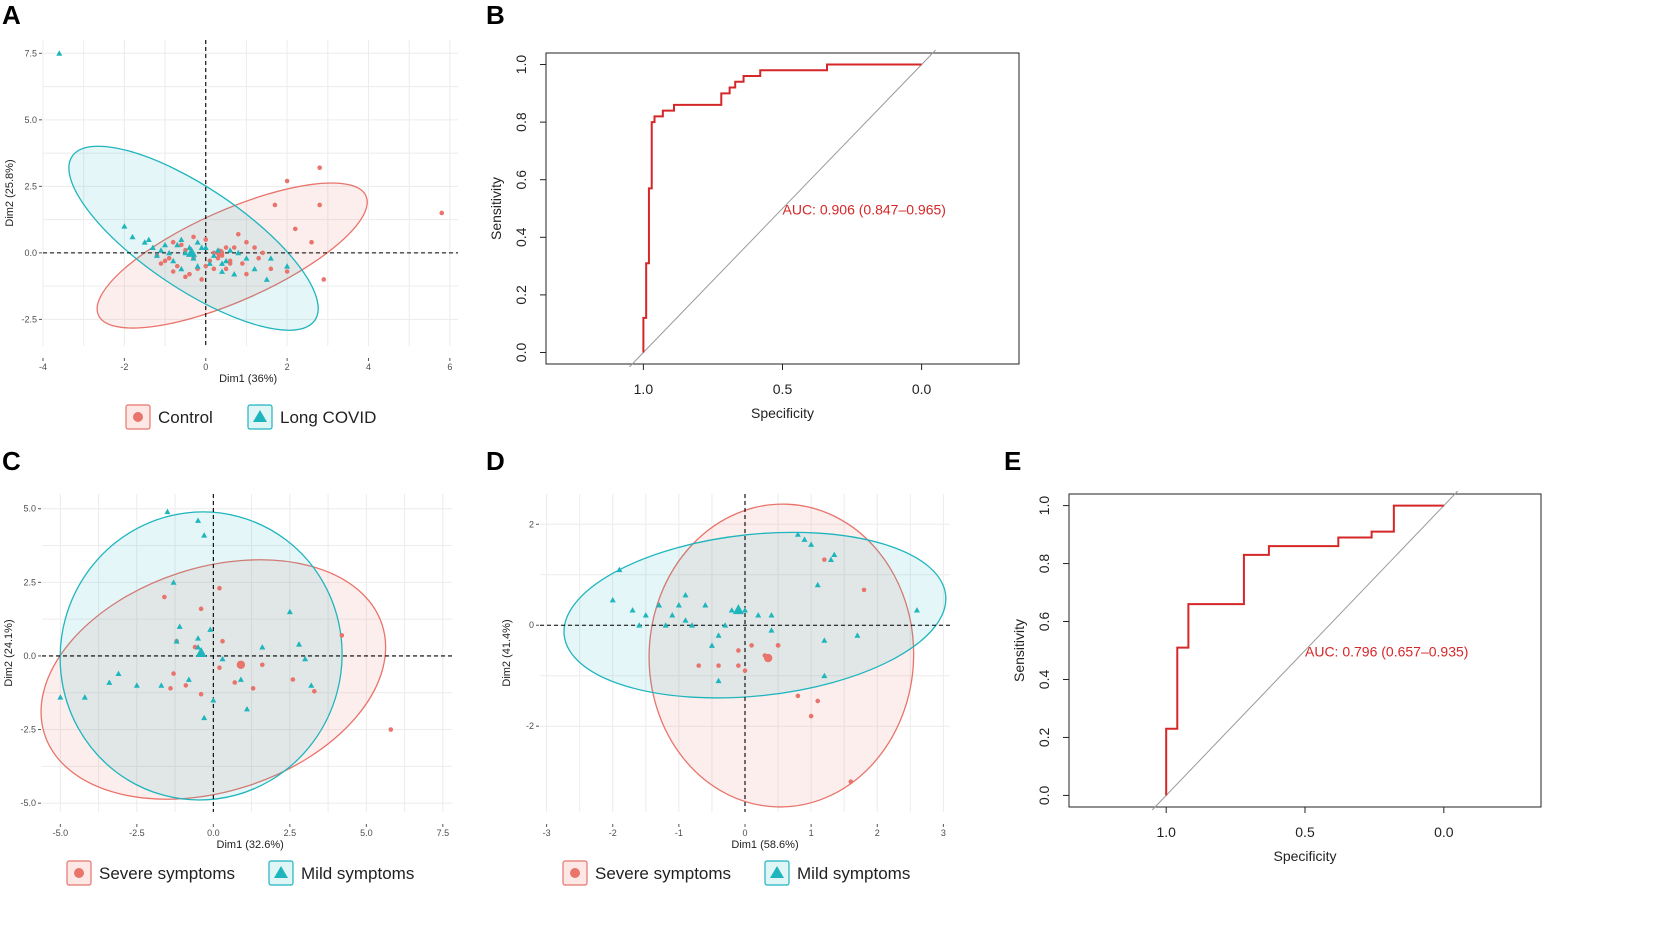  Describe the element at coordinates (1304, 856) in the screenshot. I see `x-axis-label: Specificity` at that location.